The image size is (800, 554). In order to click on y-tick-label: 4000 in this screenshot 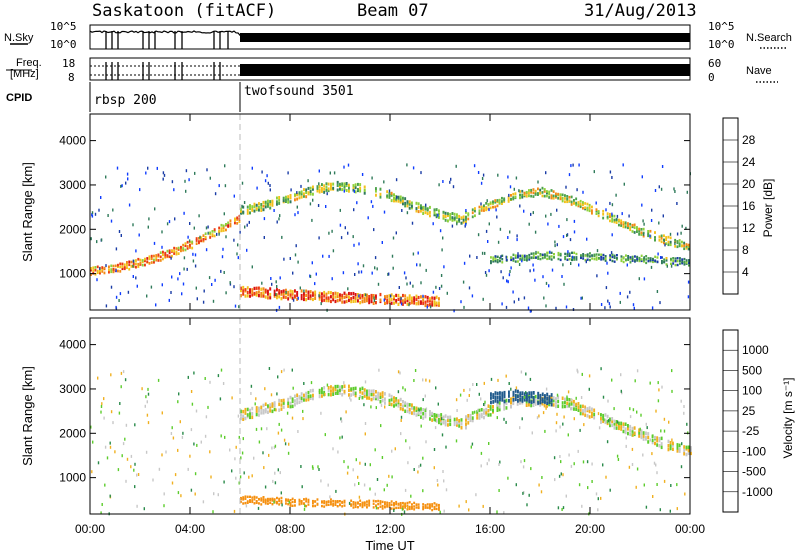, I will do `click(72, 141)`.